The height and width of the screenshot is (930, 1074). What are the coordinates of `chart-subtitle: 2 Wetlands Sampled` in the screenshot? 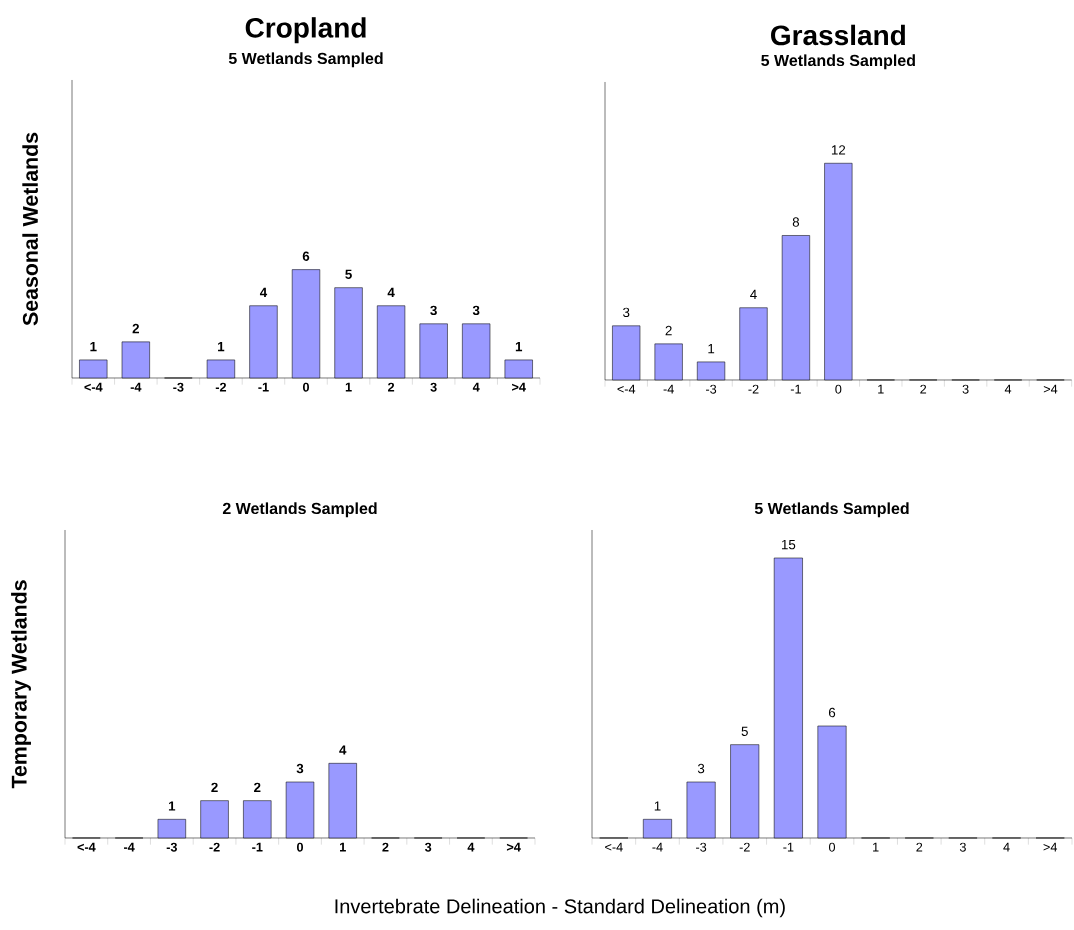 It's located at (299, 510).